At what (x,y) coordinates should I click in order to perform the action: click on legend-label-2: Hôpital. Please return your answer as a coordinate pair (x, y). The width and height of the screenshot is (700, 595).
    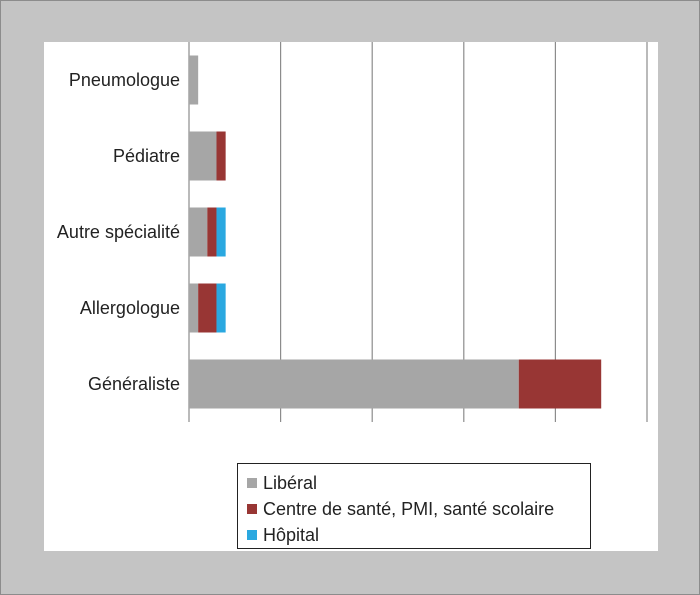
    Looking at the image, I should click on (291, 534).